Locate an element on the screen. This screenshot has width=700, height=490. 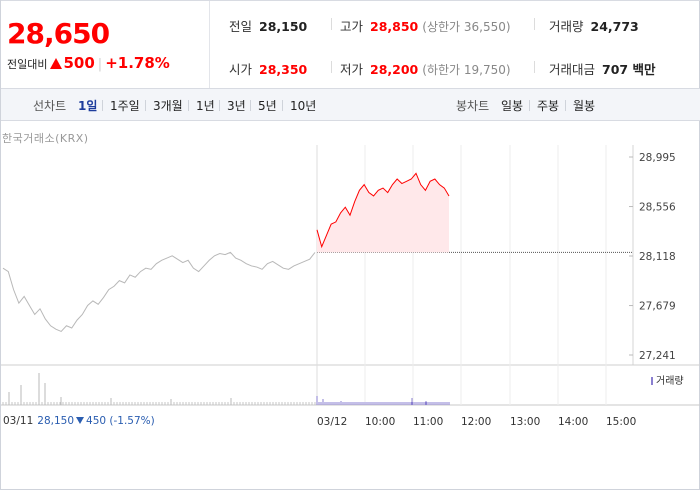
period-3m-button: 3개월 is located at coordinates (168, 106).